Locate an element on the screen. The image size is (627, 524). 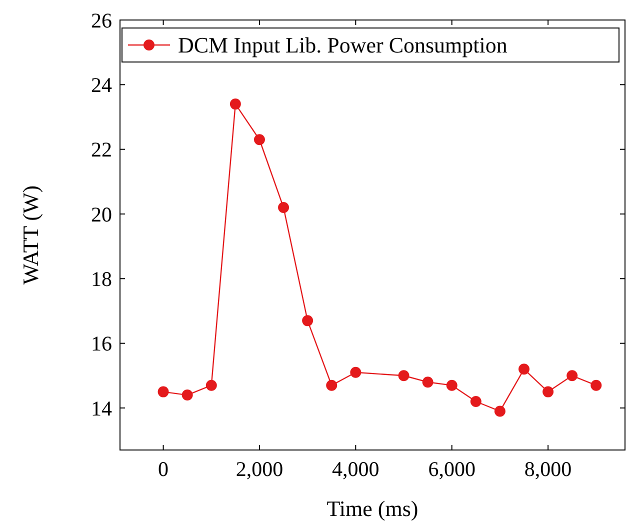
x-tick-label: 8,000 is located at coordinates (548, 469).